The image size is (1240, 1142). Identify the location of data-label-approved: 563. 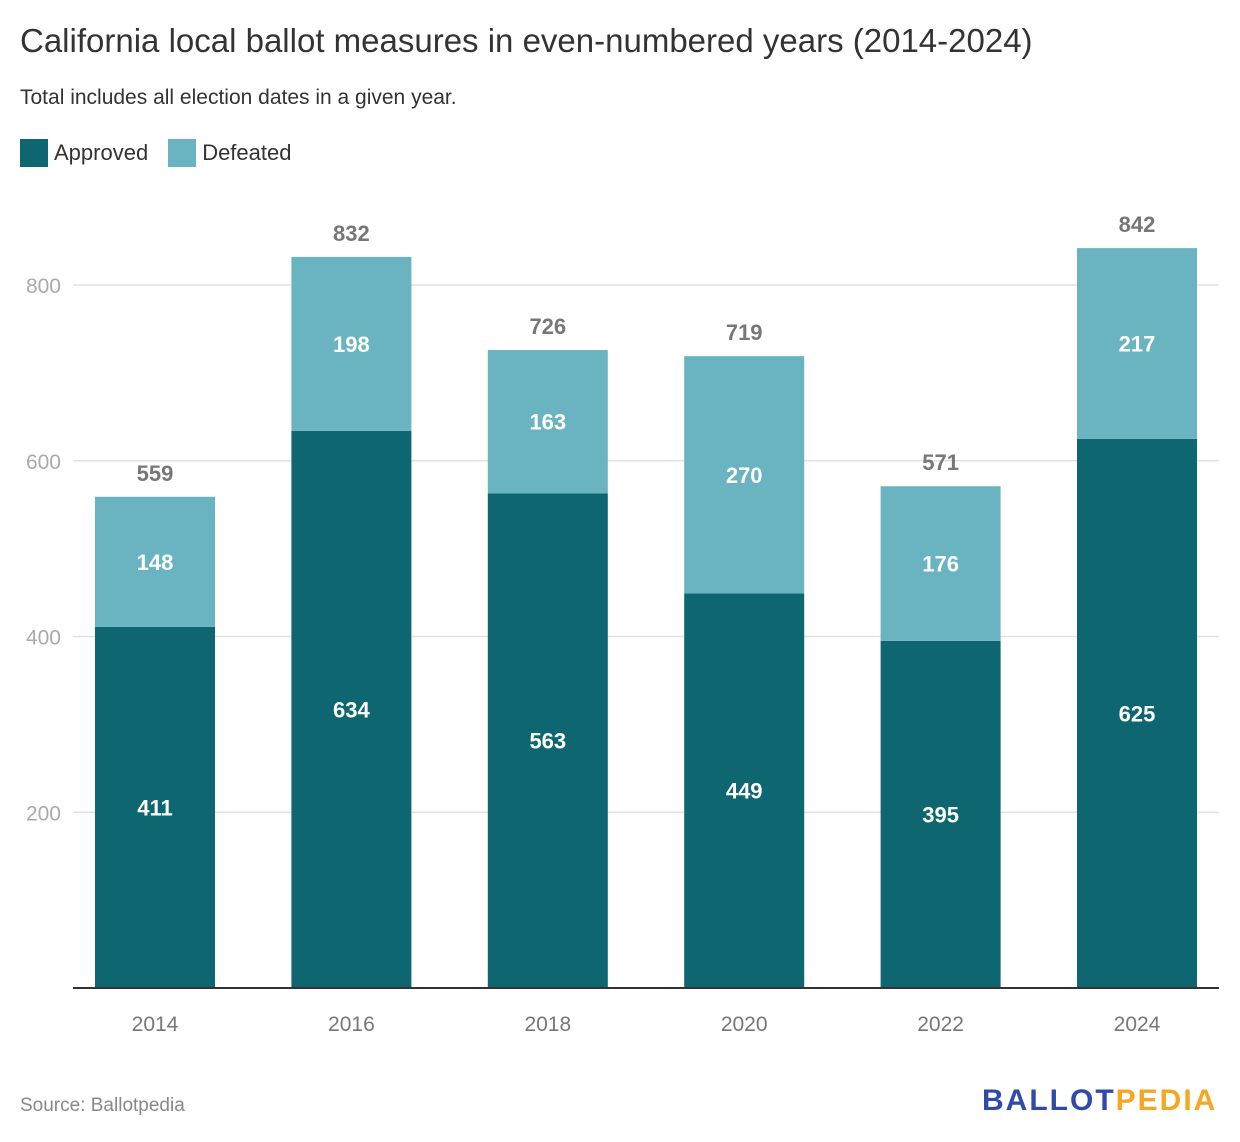
(547, 741).